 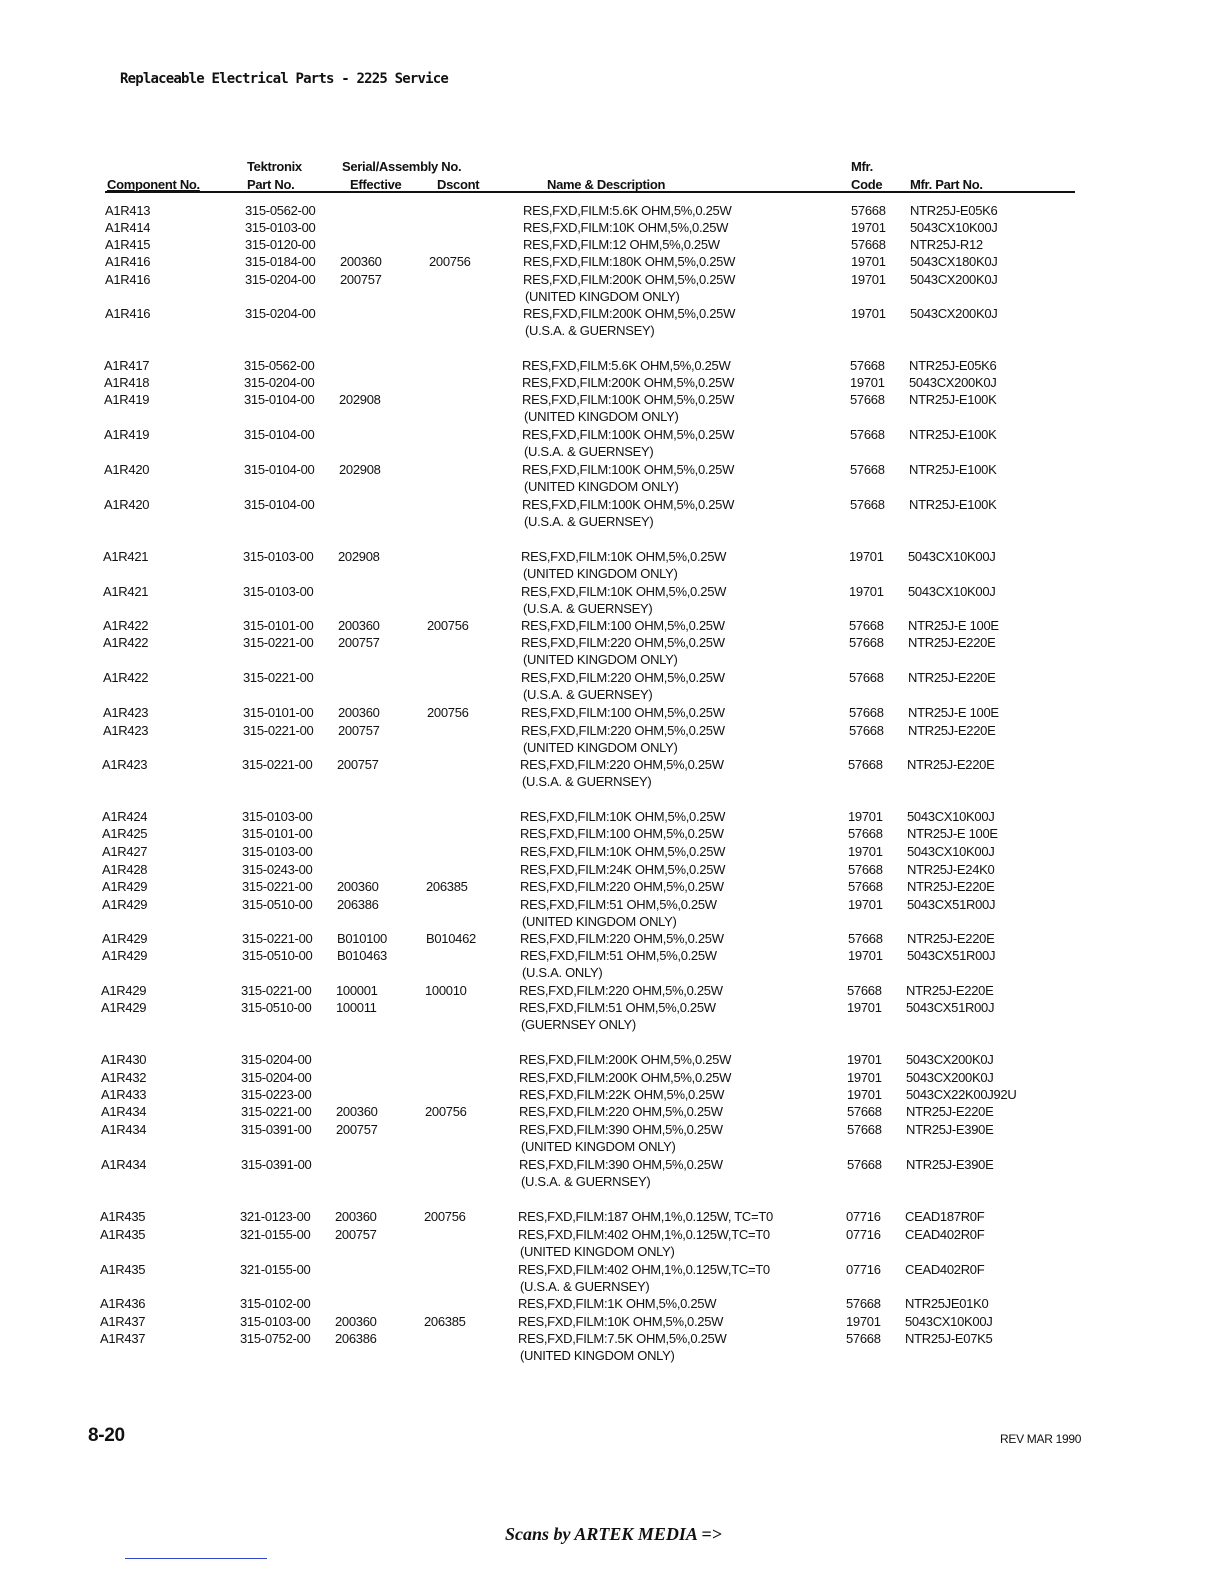 I want to click on part-no: 315-0184-00, so click(x=280, y=261).